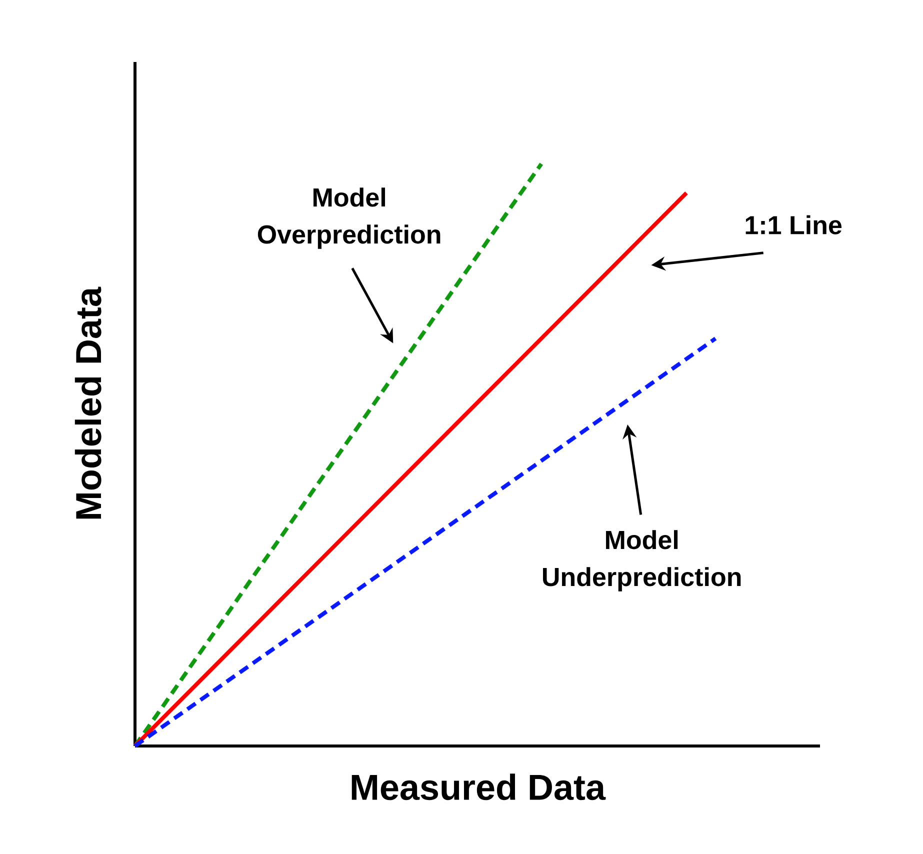  I want to click on y-axis-title: Modeled Data, so click(88, 402).